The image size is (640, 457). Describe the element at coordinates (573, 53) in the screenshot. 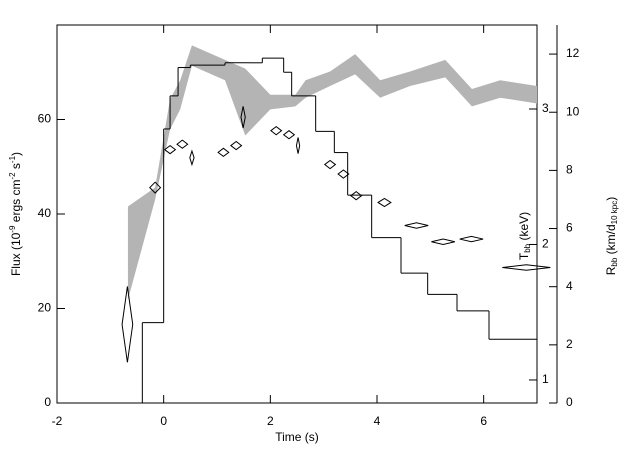

I see `y3-tick-label: 12` at that location.